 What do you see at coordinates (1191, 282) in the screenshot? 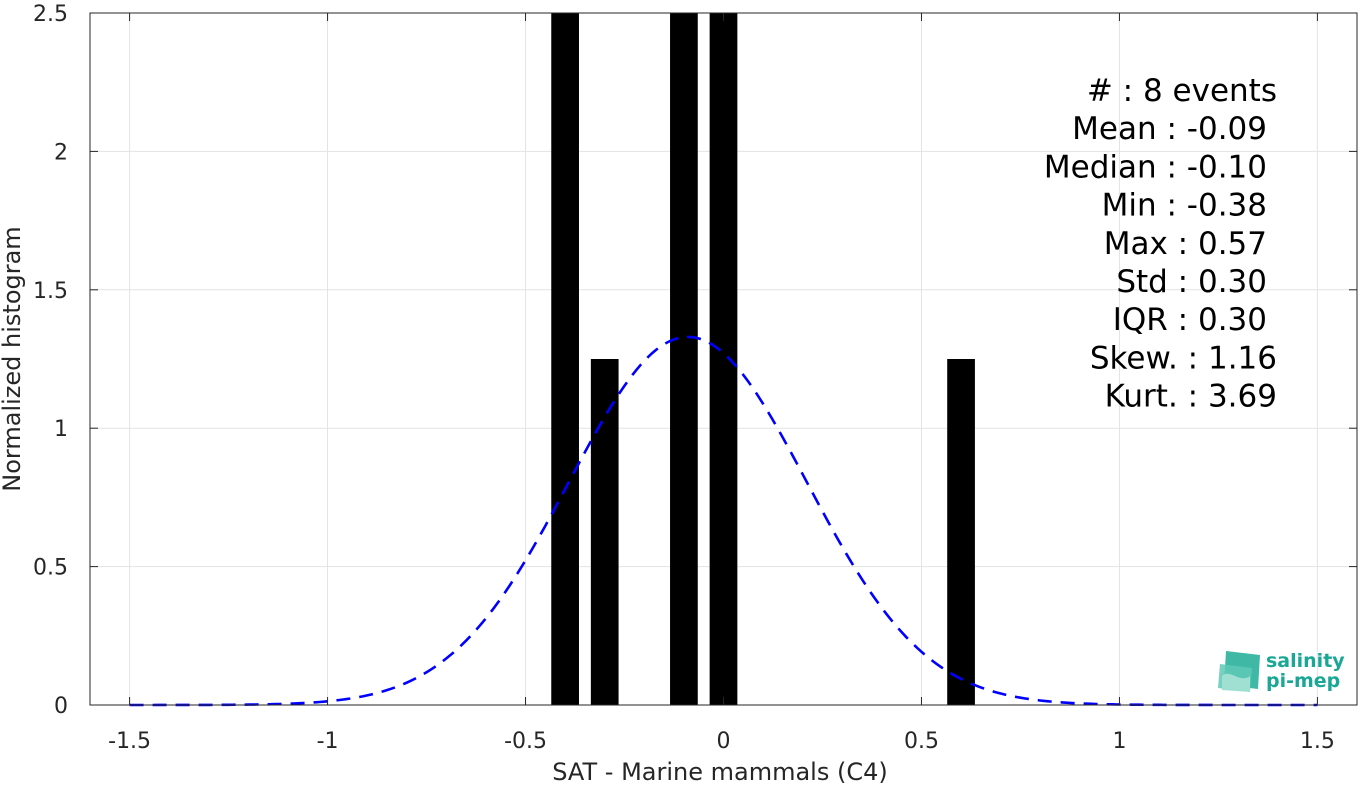
I see `stat-line: Std : 0.30` at bounding box center [1191, 282].